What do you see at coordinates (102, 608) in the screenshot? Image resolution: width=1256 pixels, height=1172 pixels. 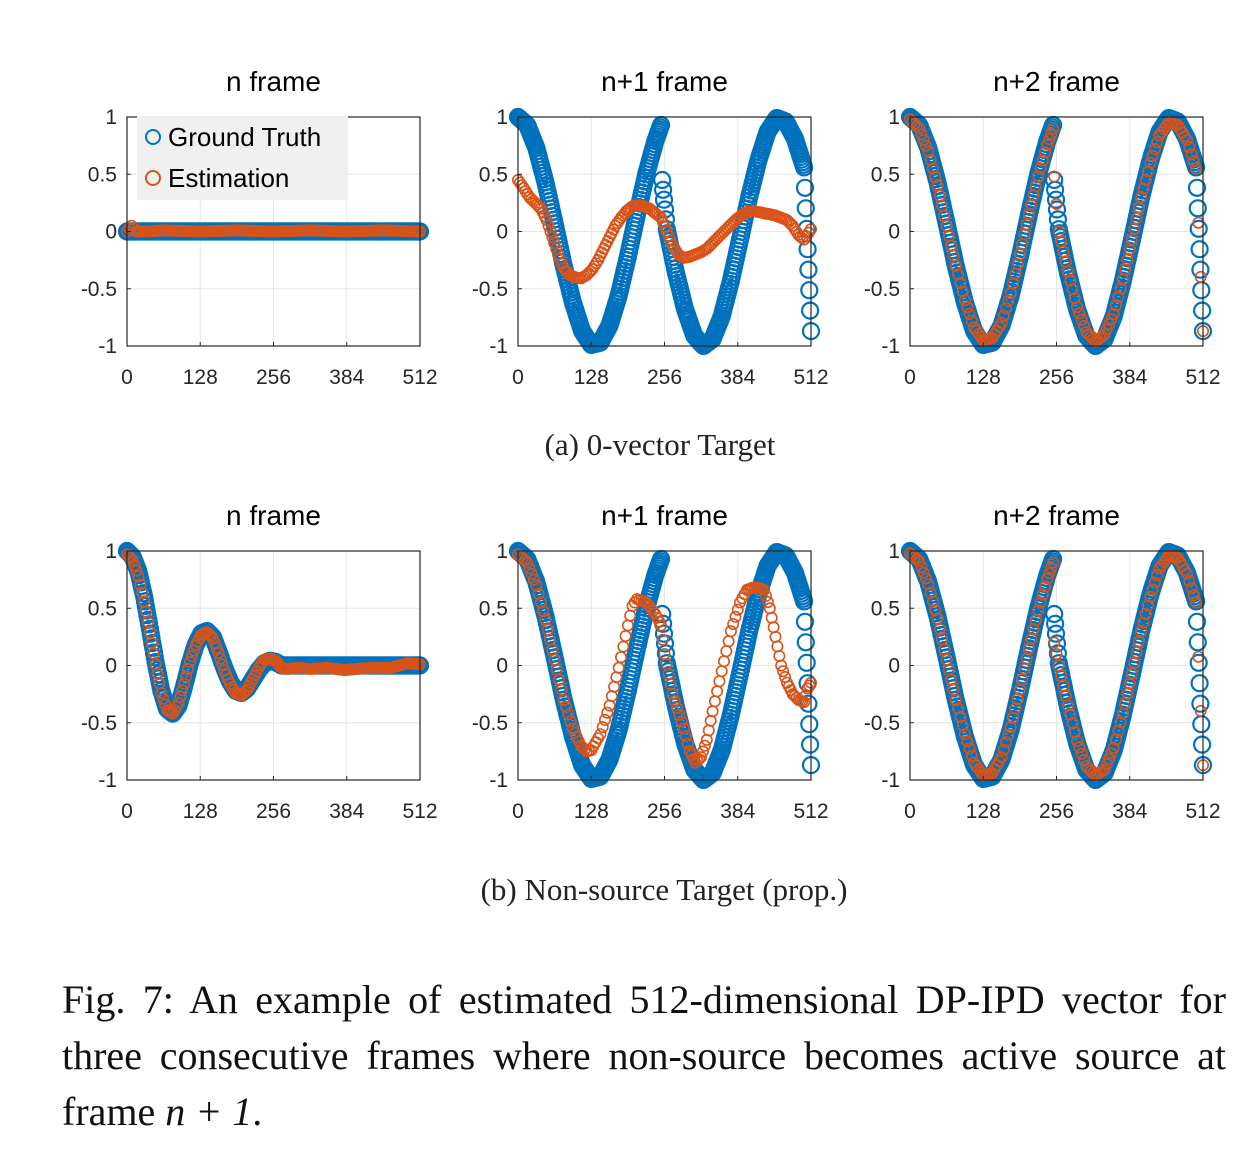 I see `y-tick-label: 0.5` at bounding box center [102, 608].